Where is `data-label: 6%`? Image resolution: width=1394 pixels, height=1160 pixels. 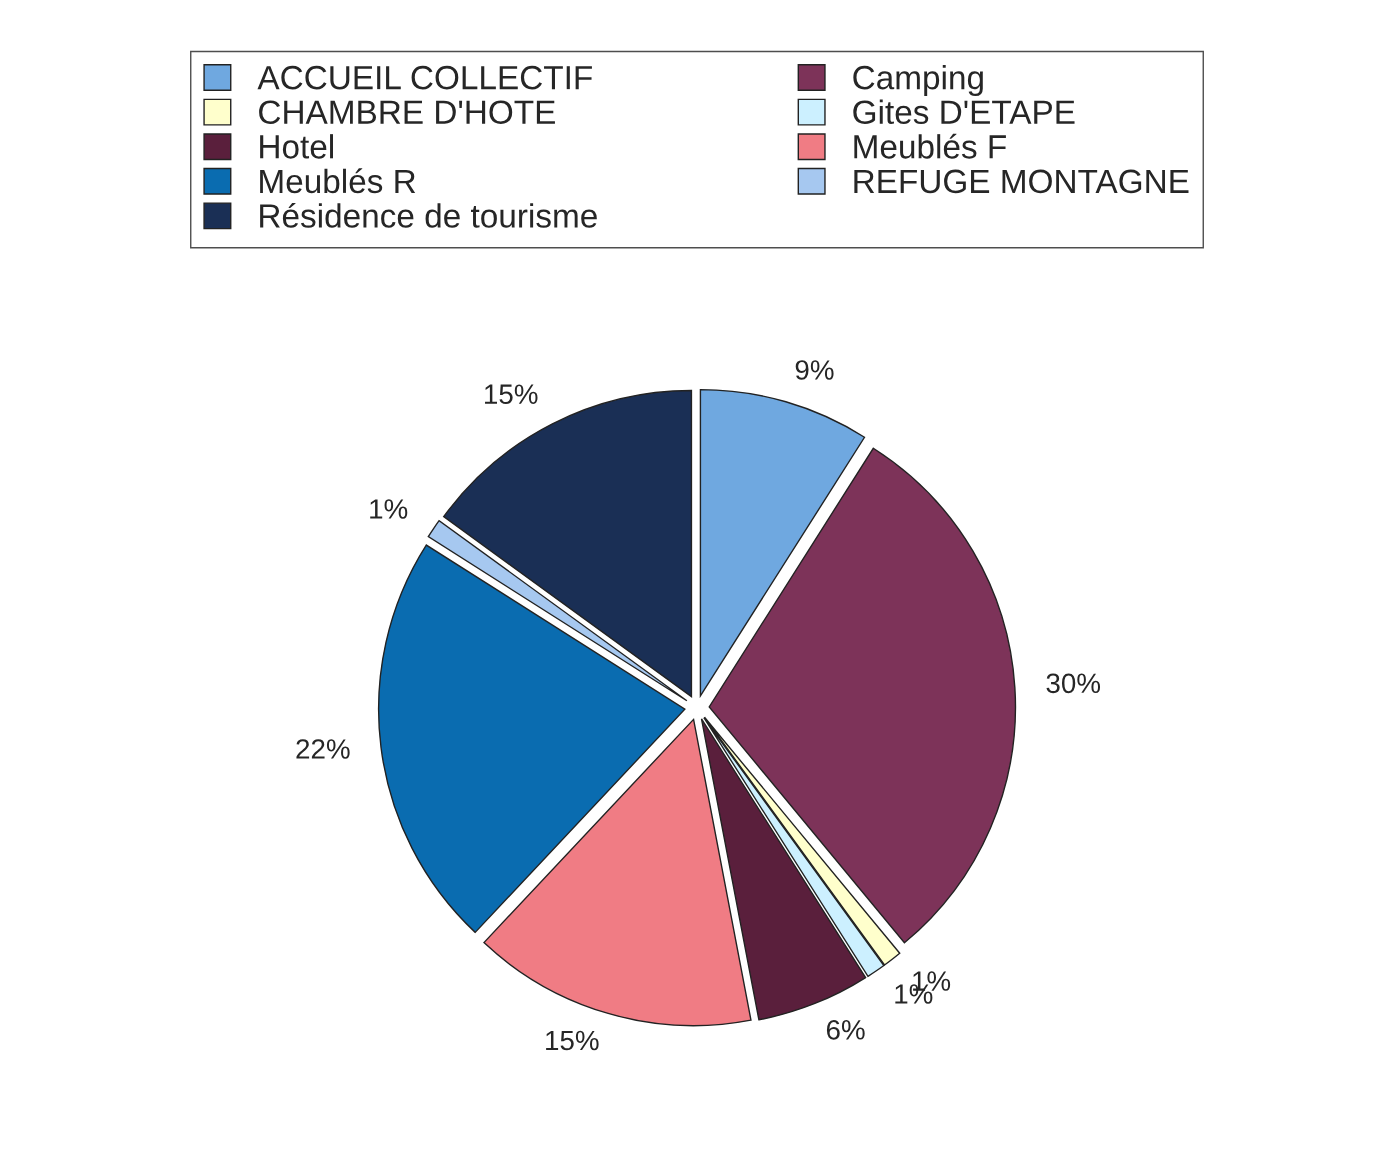
data-label: 6% is located at coordinates (845, 1029).